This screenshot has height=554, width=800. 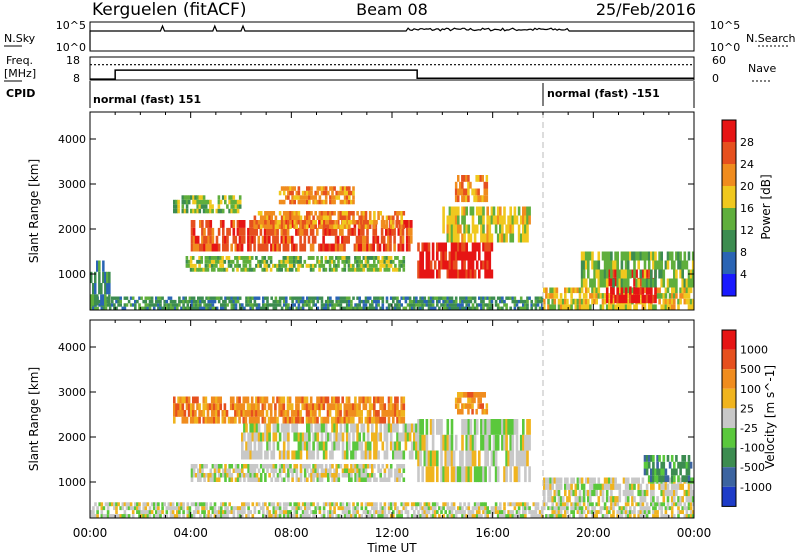 I want to click on colorbar-swatch, so click(x=729, y=418).